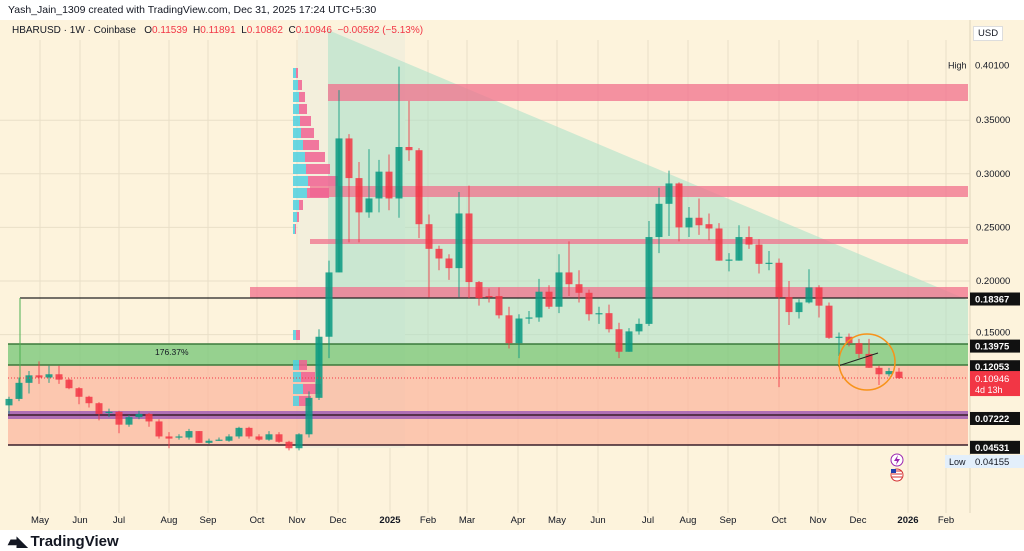  I want to click on time-tick-label: Jul, so click(119, 520).